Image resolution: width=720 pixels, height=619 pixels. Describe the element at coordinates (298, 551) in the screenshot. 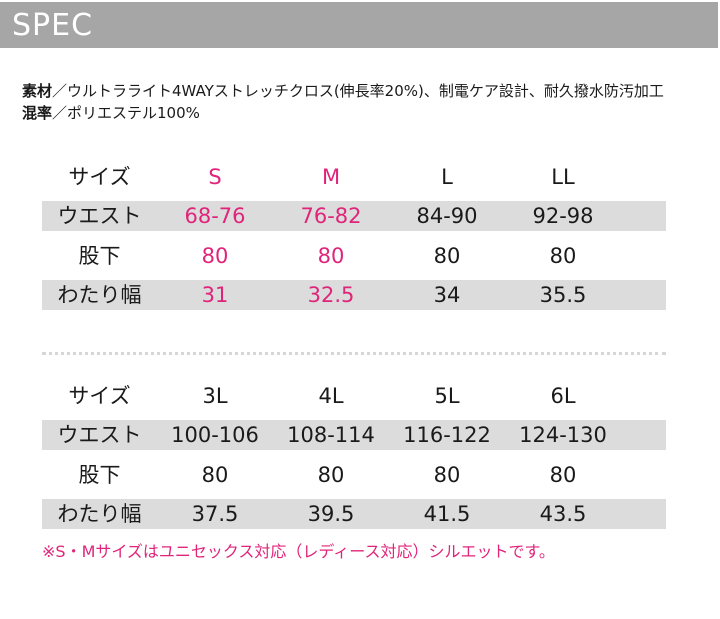

I see `unisex-note: ※S・Mサイズはユニセックス対応（レディース対応）シルエットです。` at that location.